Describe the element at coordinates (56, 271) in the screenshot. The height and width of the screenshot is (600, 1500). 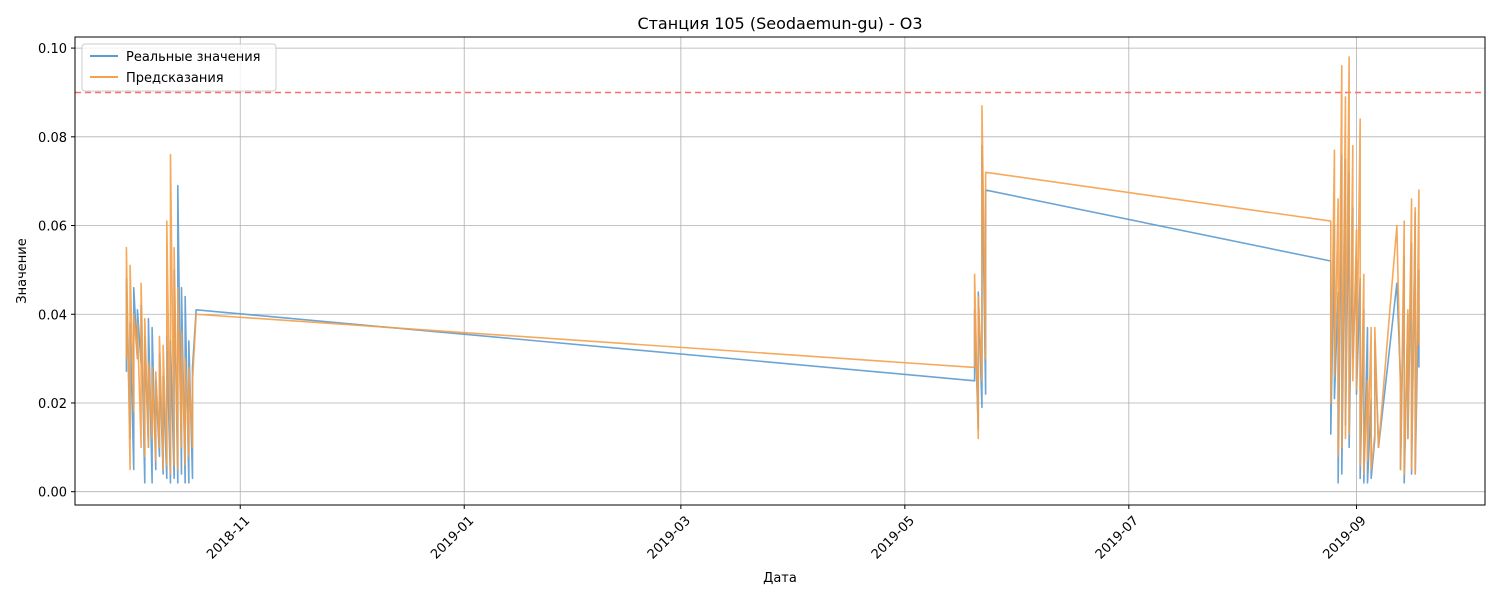
I see `y-axis-ticks: 0.00 0.02 0.04 0.06 0.08 0.10` at that location.